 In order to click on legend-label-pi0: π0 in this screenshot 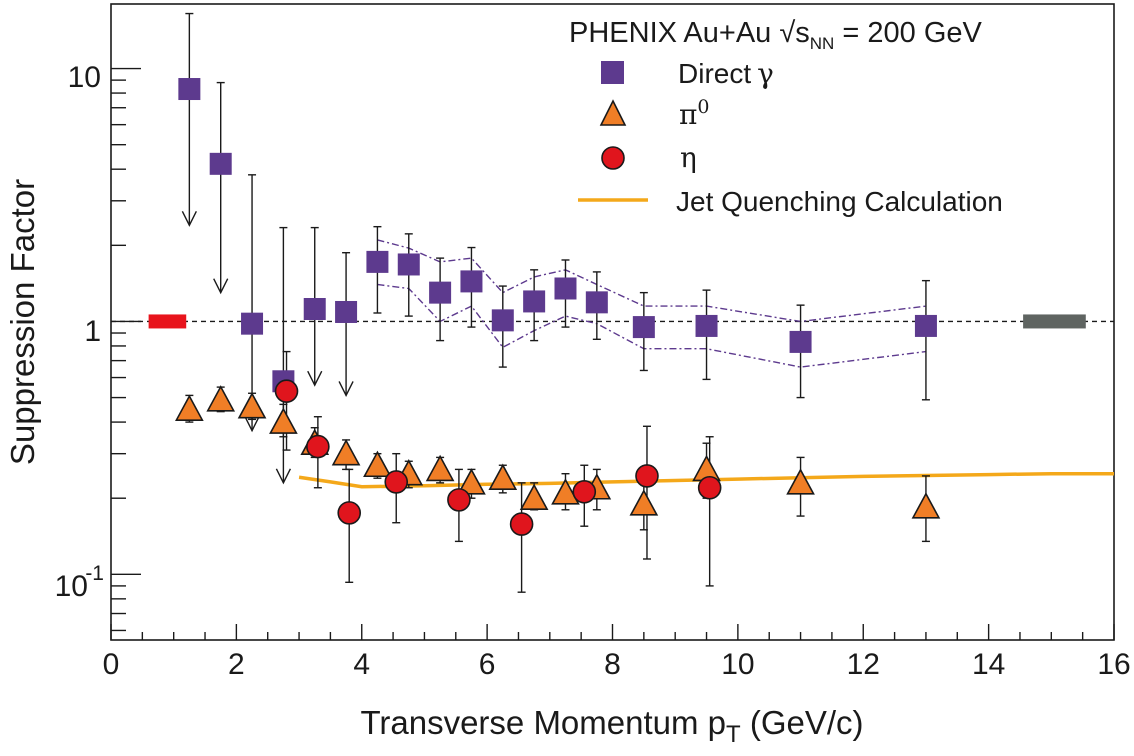, I will do `click(694, 113)`.